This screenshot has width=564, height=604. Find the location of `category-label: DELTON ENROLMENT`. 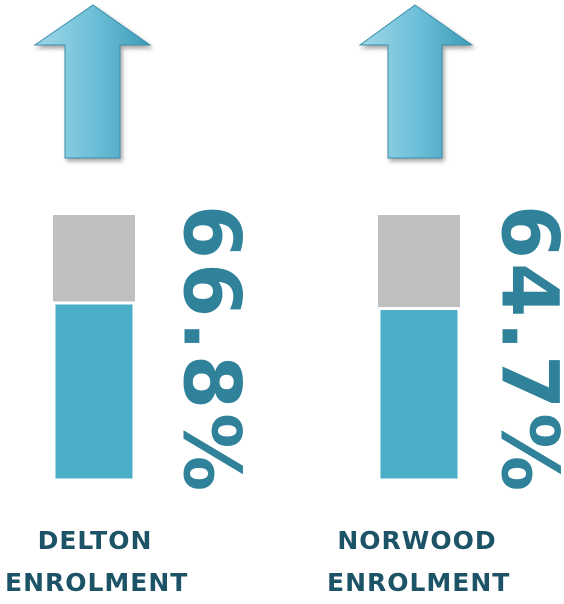

category-label: DELTON ENROLMENT is located at coordinates (97, 561).